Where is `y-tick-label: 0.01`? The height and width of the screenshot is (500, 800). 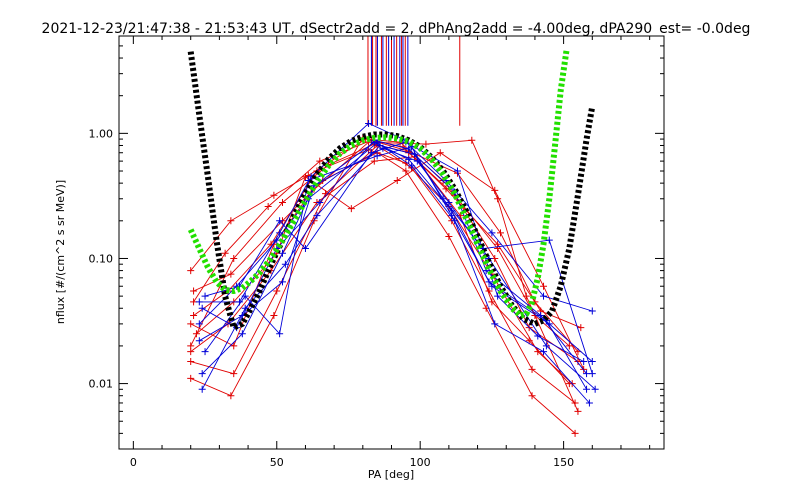 y-tick-label: 0.01 is located at coordinates (101, 384).